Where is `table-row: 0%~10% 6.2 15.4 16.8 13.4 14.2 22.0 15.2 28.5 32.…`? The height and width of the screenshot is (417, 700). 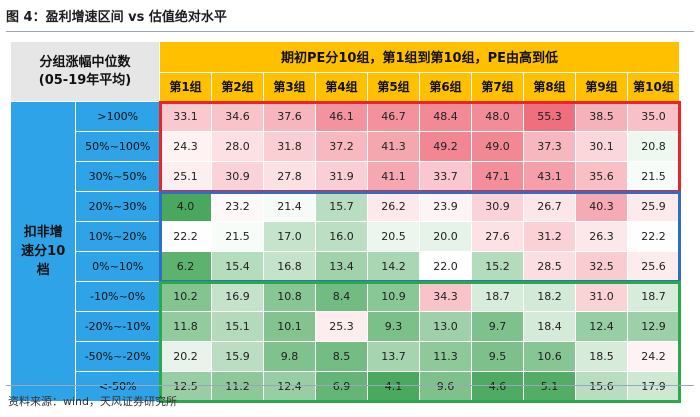 table-row: 0%~10% 6.2 15.4 16.8 13.4 14.2 22.0 15.2 28.5 32.… is located at coordinates (345, 266).